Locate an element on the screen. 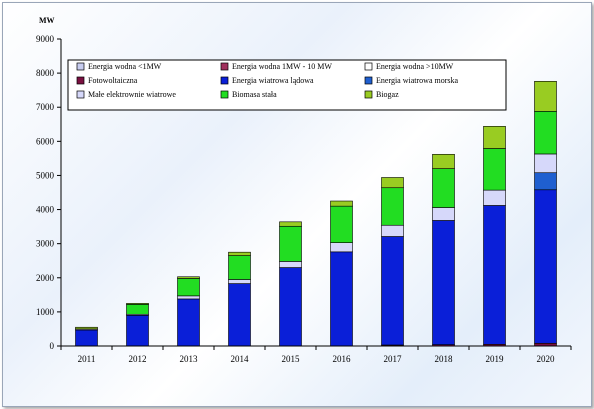 The image size is (594, 409). bar-segment-4-2011 is located at coordinates (86, 338).